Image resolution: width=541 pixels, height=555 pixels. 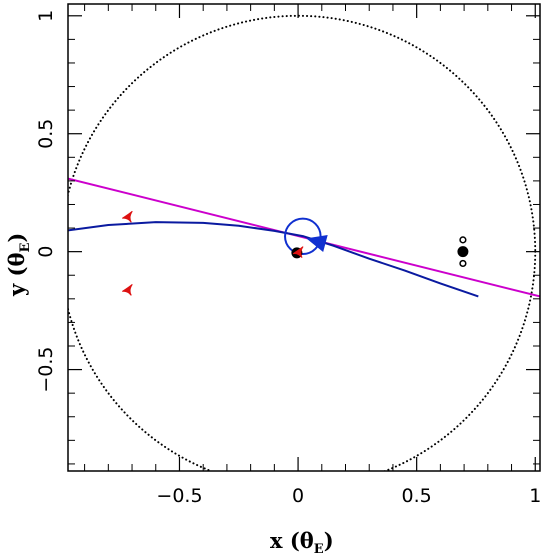 I want to click on x-axis-label: x (θE), so click(x=302, y=541).